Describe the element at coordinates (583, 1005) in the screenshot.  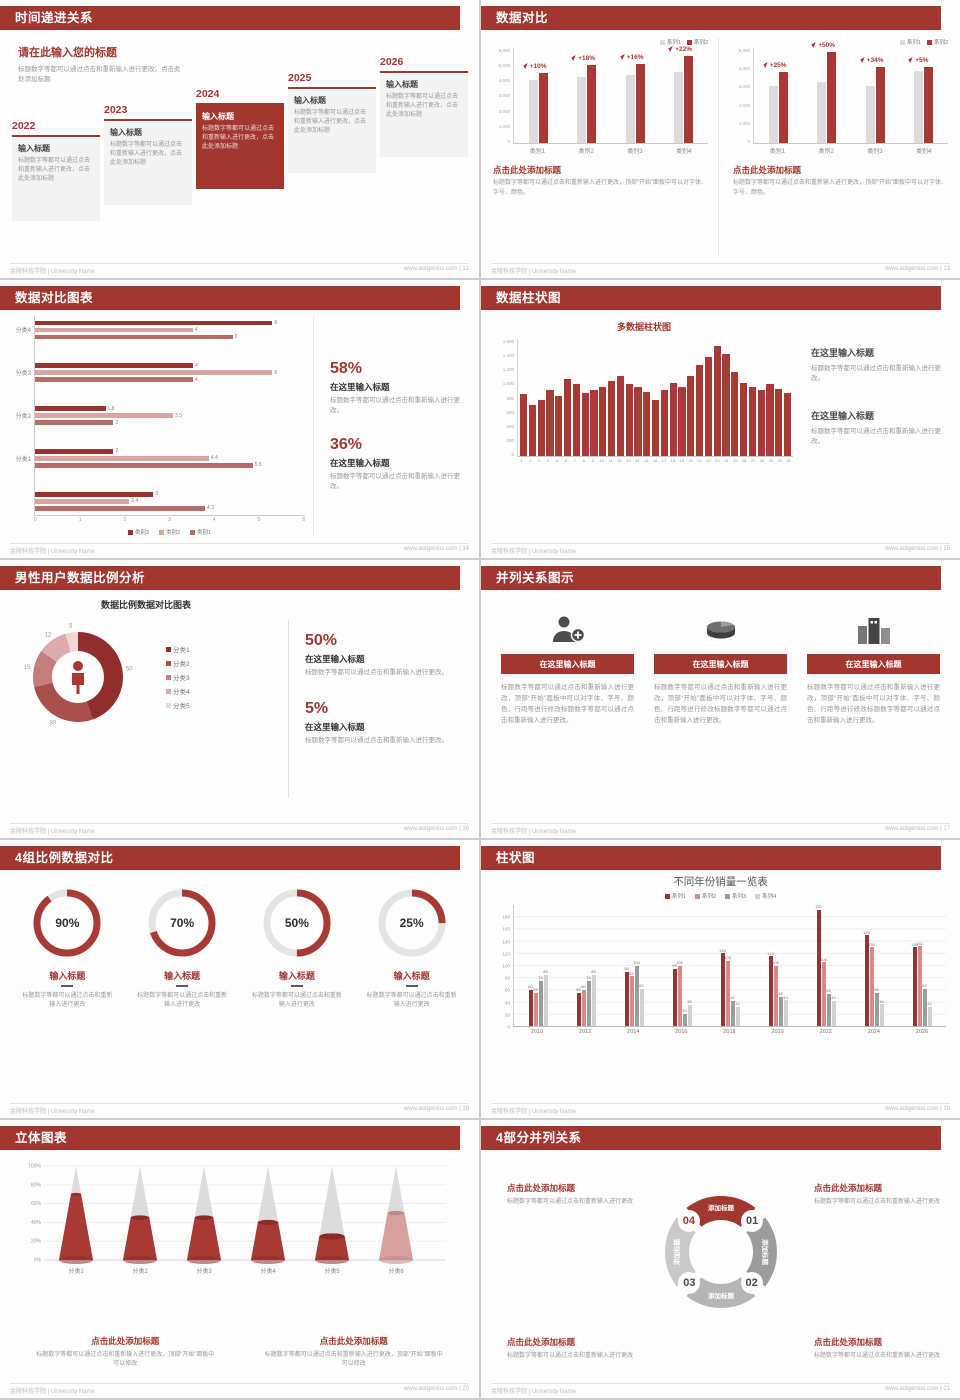
I see `bar: 60` at that location.